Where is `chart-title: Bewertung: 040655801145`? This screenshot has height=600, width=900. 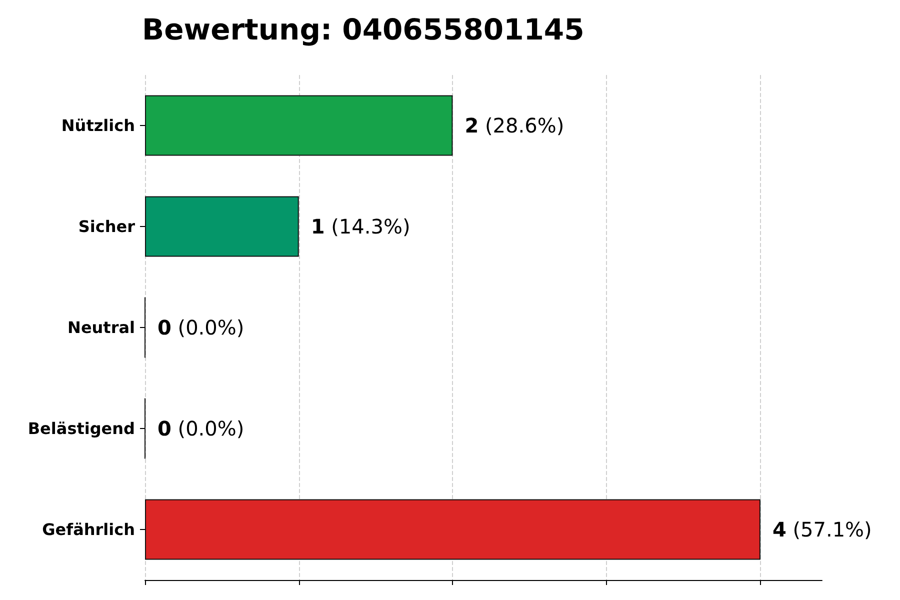
chart-title: Bewertung: 040655801145 is located at coordinates (363, 29).